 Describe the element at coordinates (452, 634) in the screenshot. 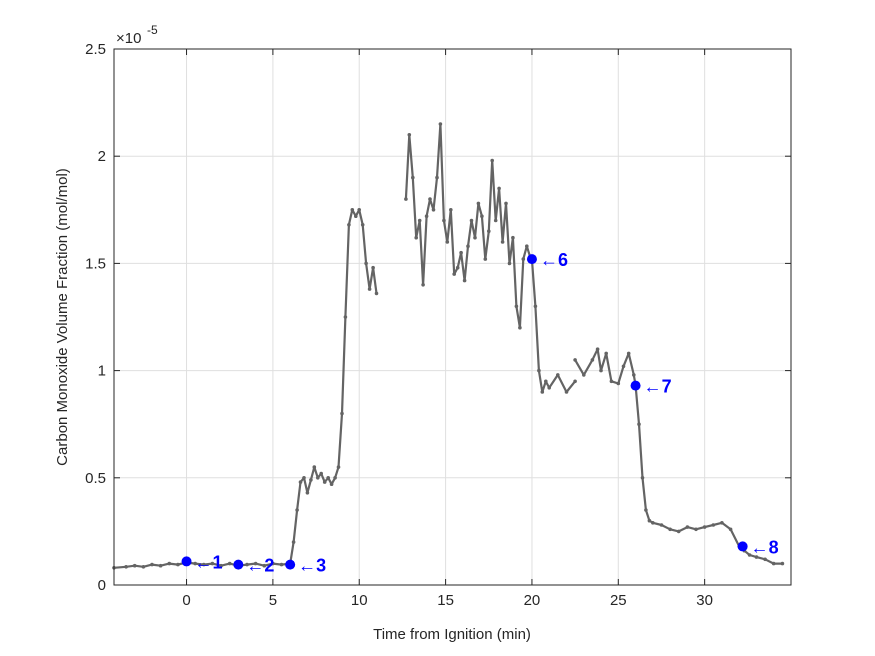

I see `x-axis-label: Time from Ignition (min)` at that location.